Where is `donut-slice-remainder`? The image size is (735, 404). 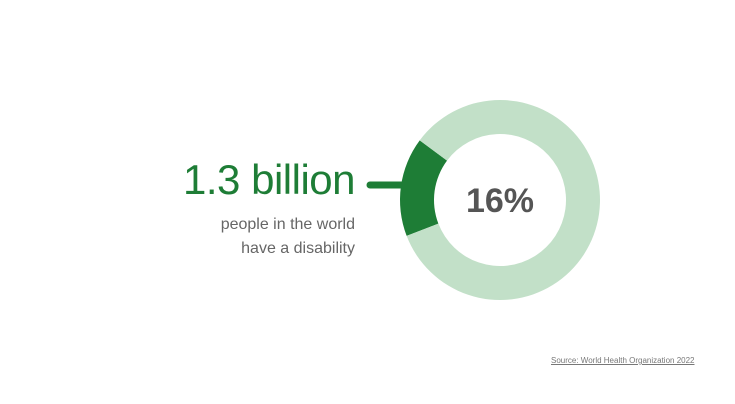
donut-slice-remainder is located at coordinates (503, 200).